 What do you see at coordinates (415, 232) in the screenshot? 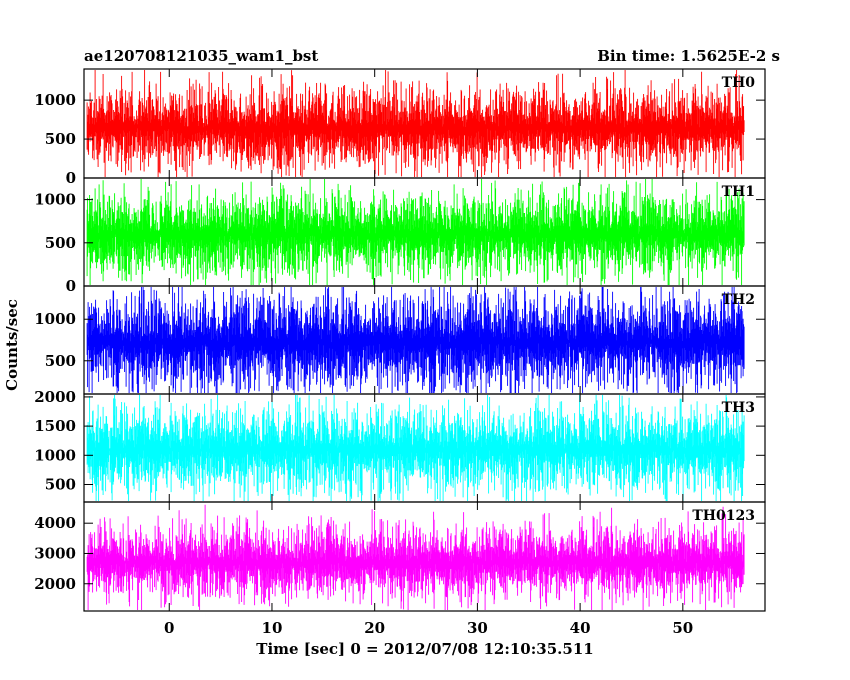
I see `series-th1` at bounding box center [415, 232].